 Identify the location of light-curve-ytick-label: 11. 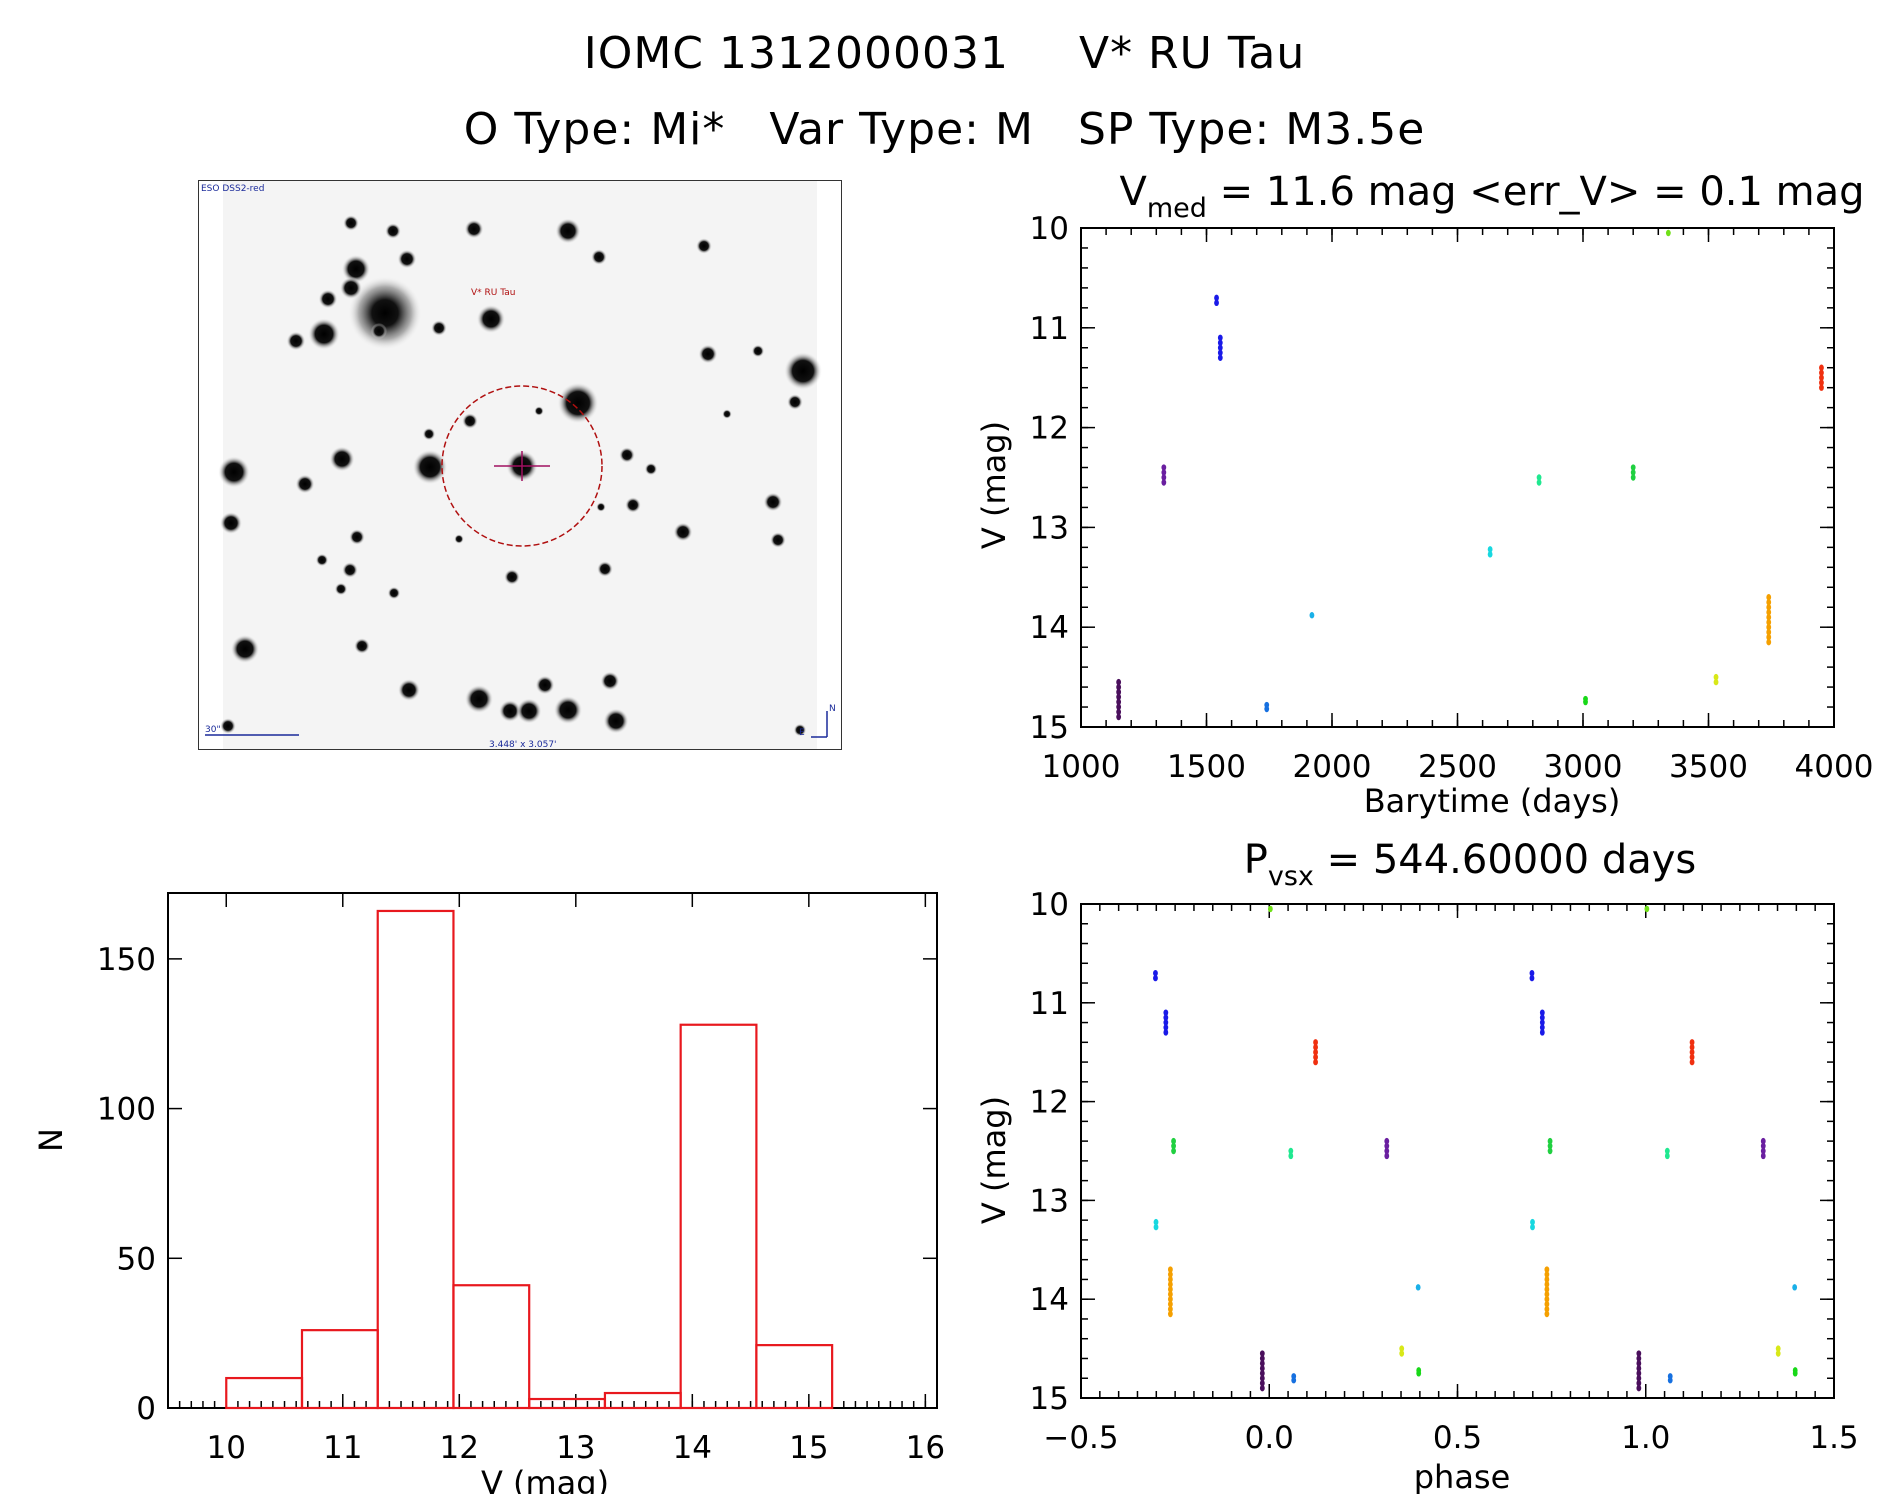
(1049, 329).